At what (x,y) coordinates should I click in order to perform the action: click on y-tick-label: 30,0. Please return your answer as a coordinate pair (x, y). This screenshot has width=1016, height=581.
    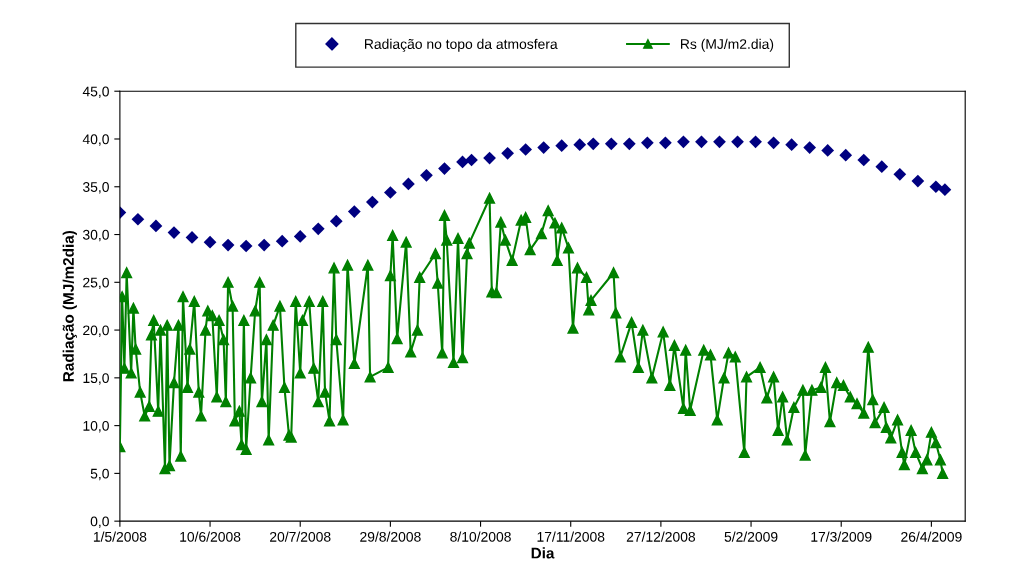
    Looking at the image, I should click on (95, 235).